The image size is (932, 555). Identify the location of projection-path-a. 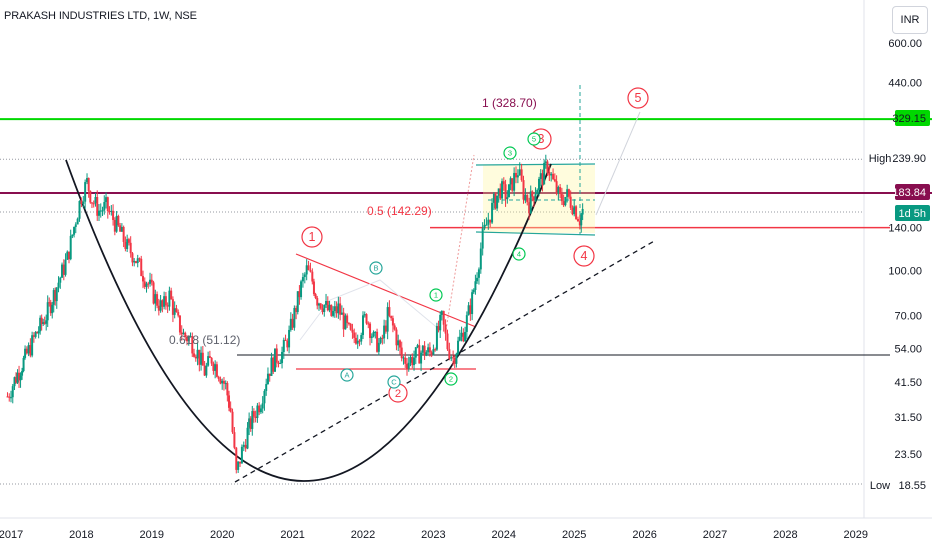
(460, 242).